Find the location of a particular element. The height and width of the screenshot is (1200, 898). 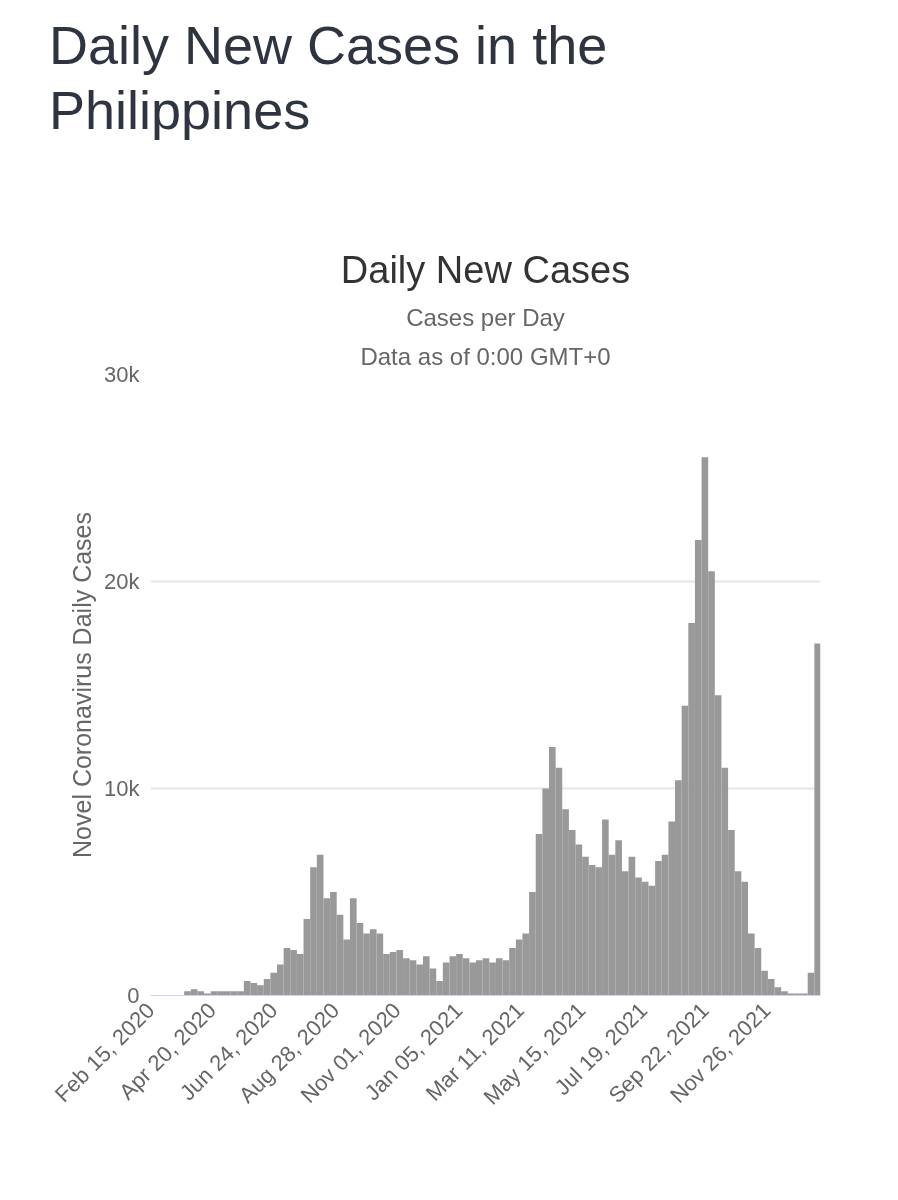

y-axis-title: Novel Coronavirus Daily Cases is located at coordinates (82, 685).